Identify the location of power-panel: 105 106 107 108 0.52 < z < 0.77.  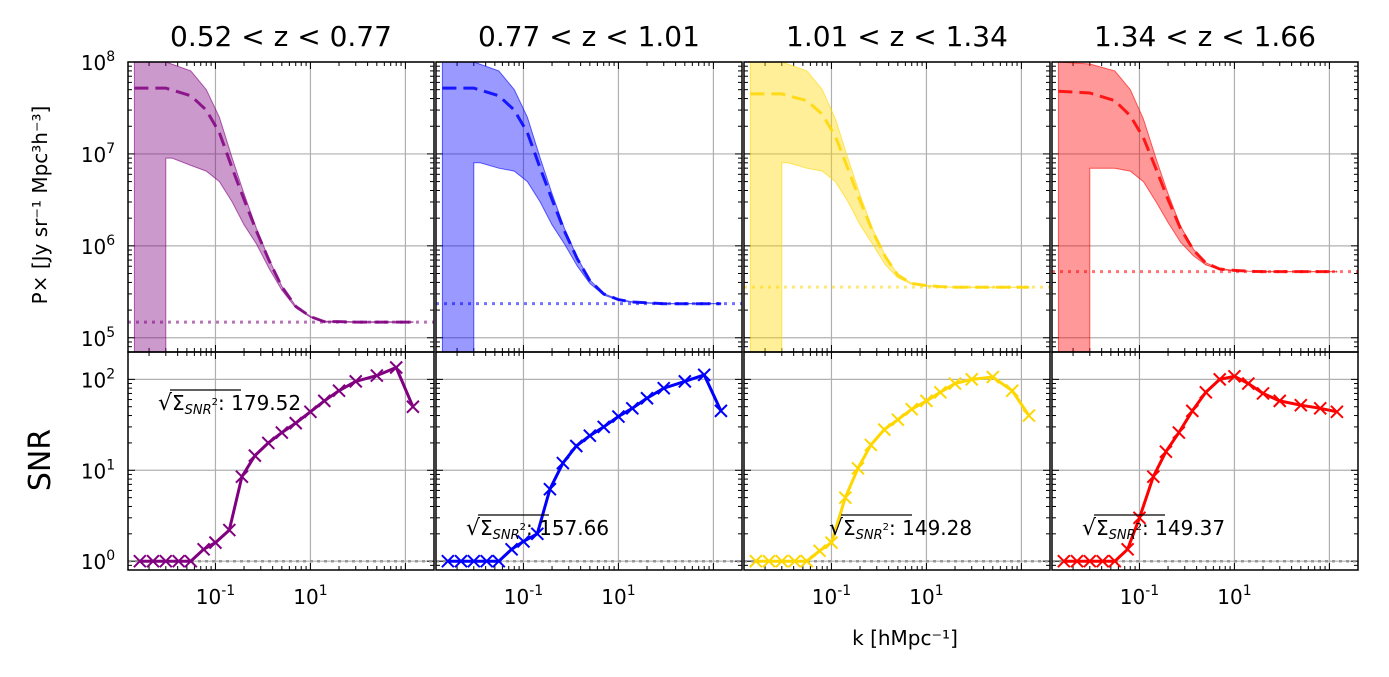
(258, 186).